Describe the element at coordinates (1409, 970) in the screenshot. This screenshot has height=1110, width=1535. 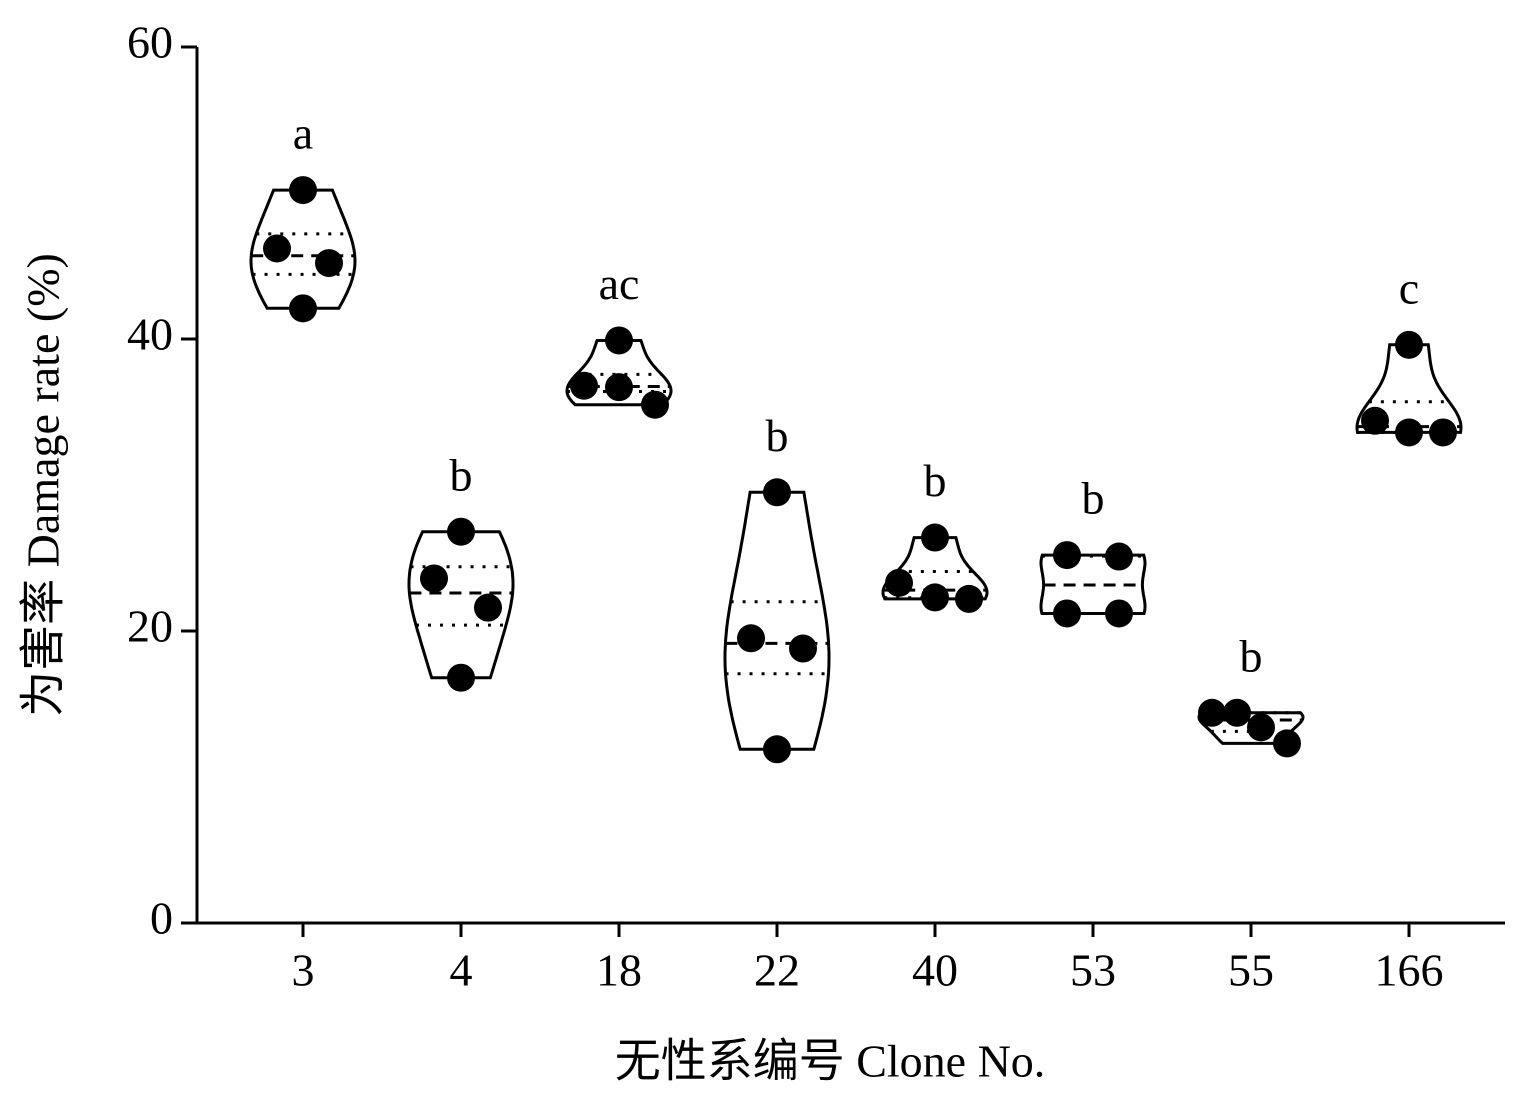
I see `x-tick-label: 166` at that location.